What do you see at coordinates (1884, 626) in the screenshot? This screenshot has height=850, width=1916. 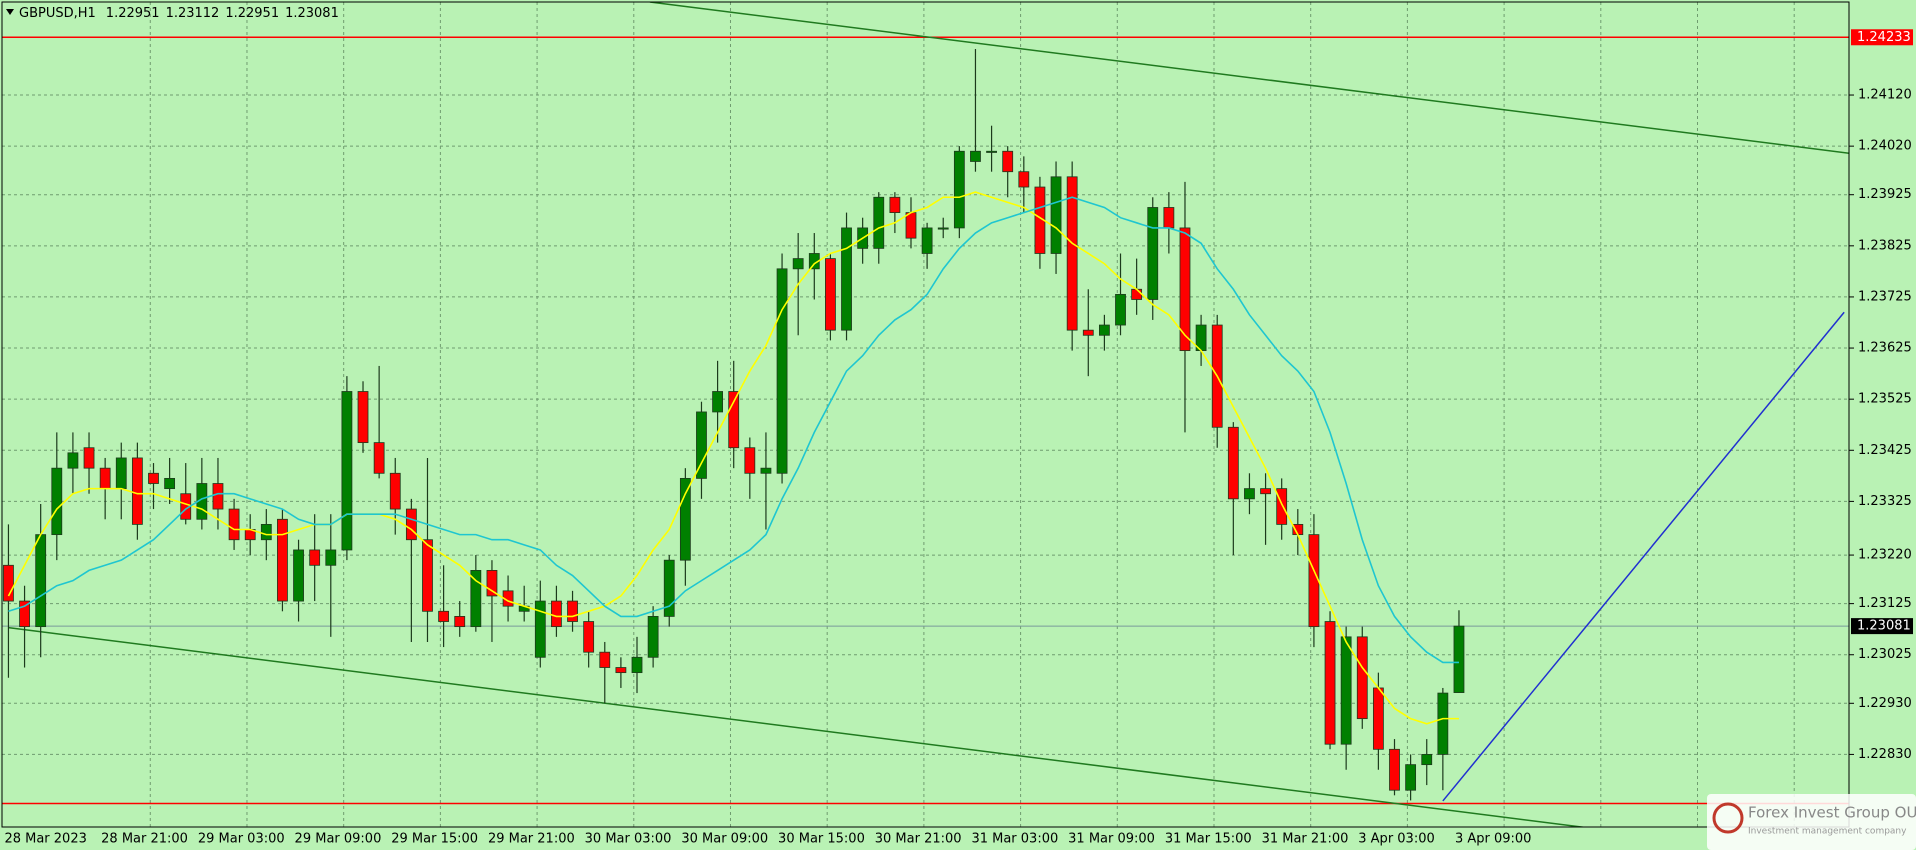 I see `price-tag-label: 1.23081` at bounding box center [1884, 626].